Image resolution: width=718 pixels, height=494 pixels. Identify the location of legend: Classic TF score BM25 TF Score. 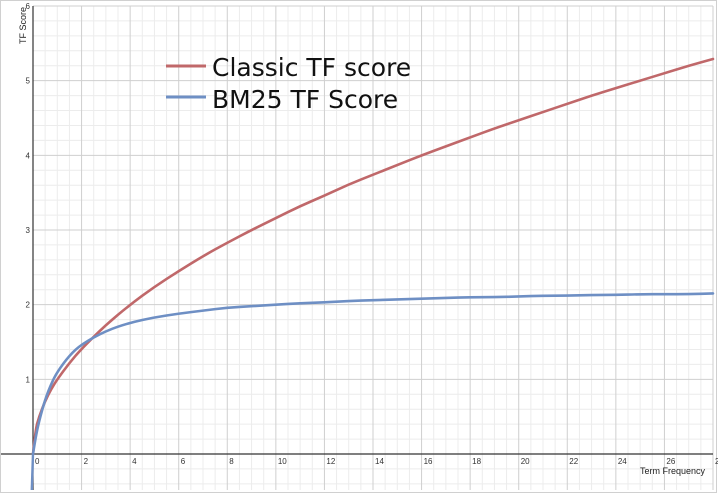
(288, 83).